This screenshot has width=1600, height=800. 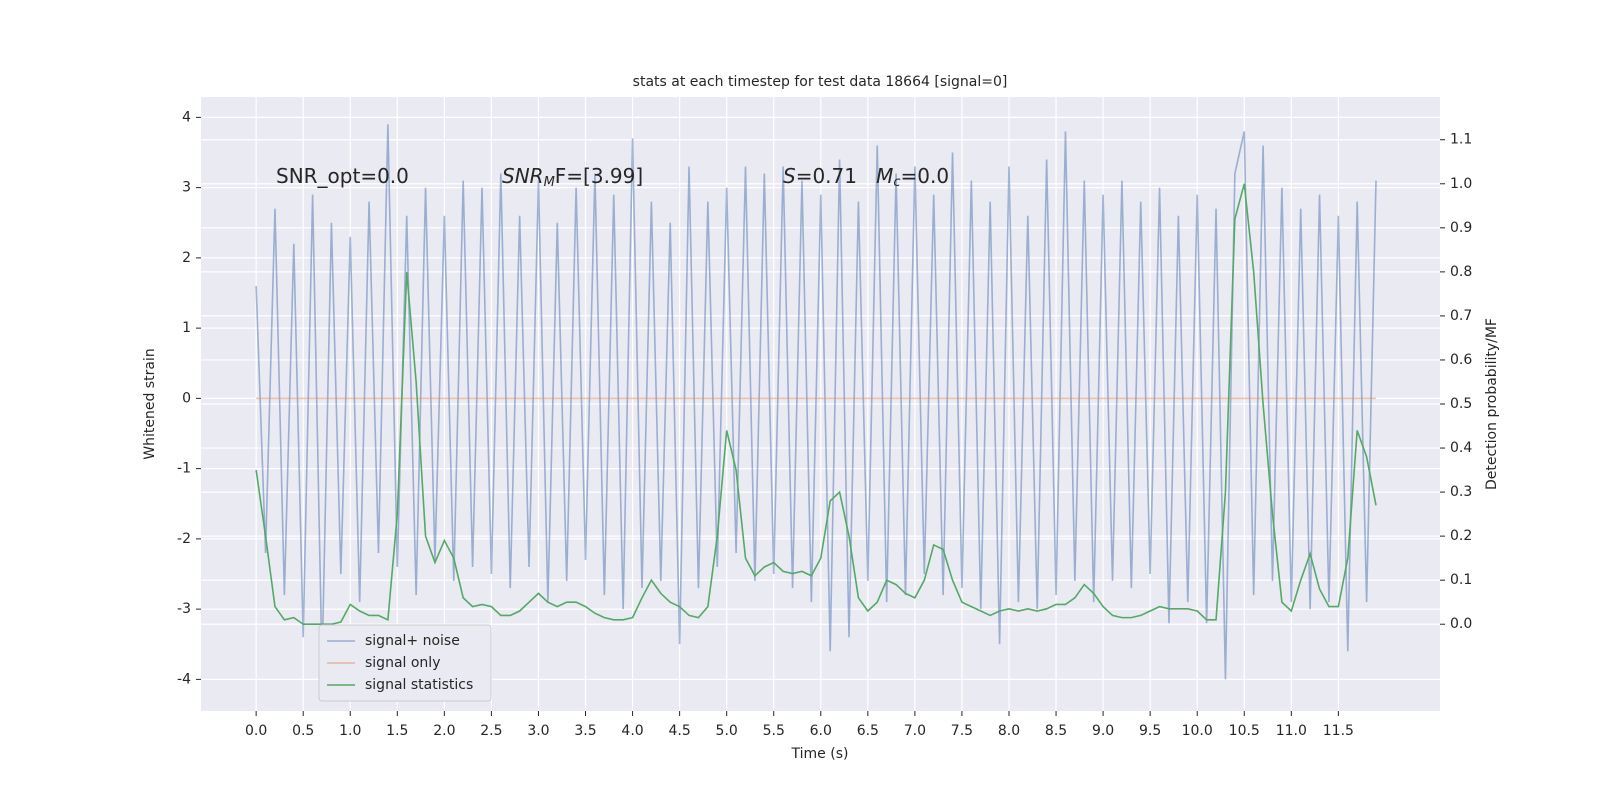 What do you see at coordinates (774, 731) in the screenshot?
I see `x-tick-label: 5.5` at bounding box center [774, 731].